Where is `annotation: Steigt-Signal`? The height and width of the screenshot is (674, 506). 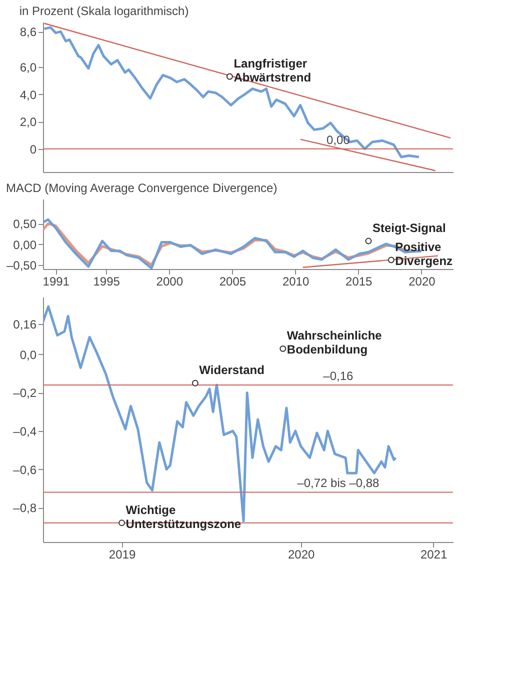
annotation: Steigt-Signal is located at coordinates (409, 228).